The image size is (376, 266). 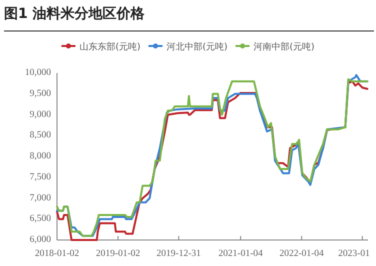 I want to click on legend-label: 山东东部(元吨), so click(x=109, y=47).